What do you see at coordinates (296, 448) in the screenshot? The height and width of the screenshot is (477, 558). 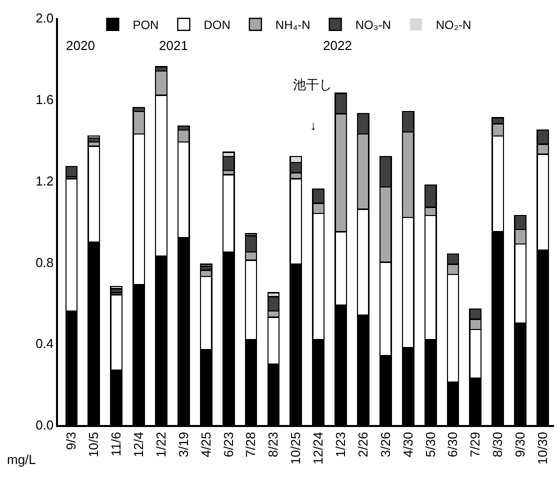 I see `x-tick-label: 10/25` at bounding box center [296, 448].